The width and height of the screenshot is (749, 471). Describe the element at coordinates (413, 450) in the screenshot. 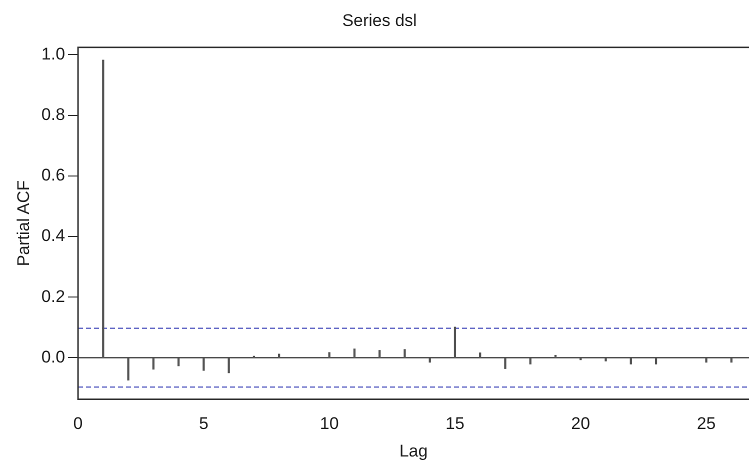

I see `x-axis-title: Lag` at that location.